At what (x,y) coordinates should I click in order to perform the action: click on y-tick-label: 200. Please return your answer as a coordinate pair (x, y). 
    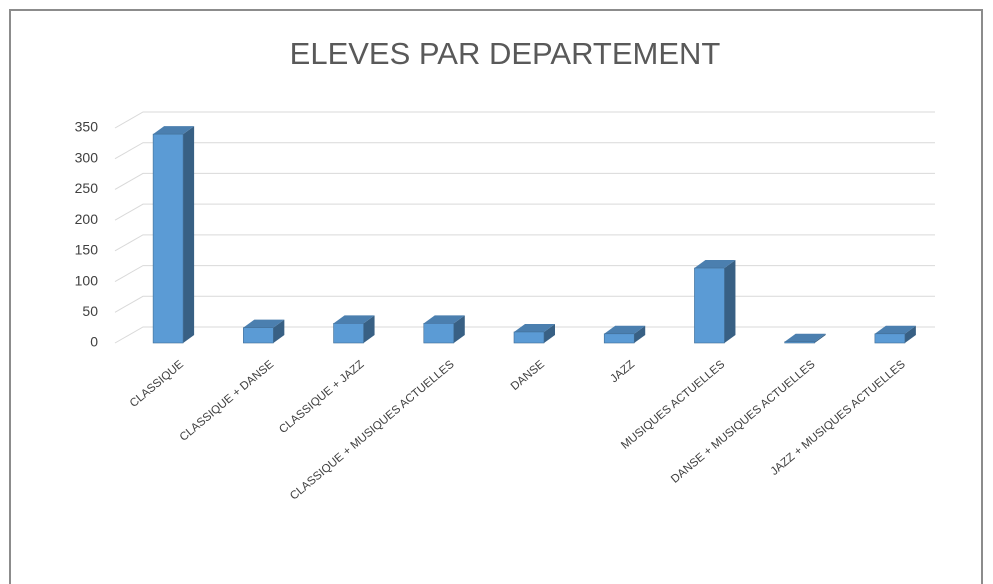
    Looking at the image, I should click on (87, 219).